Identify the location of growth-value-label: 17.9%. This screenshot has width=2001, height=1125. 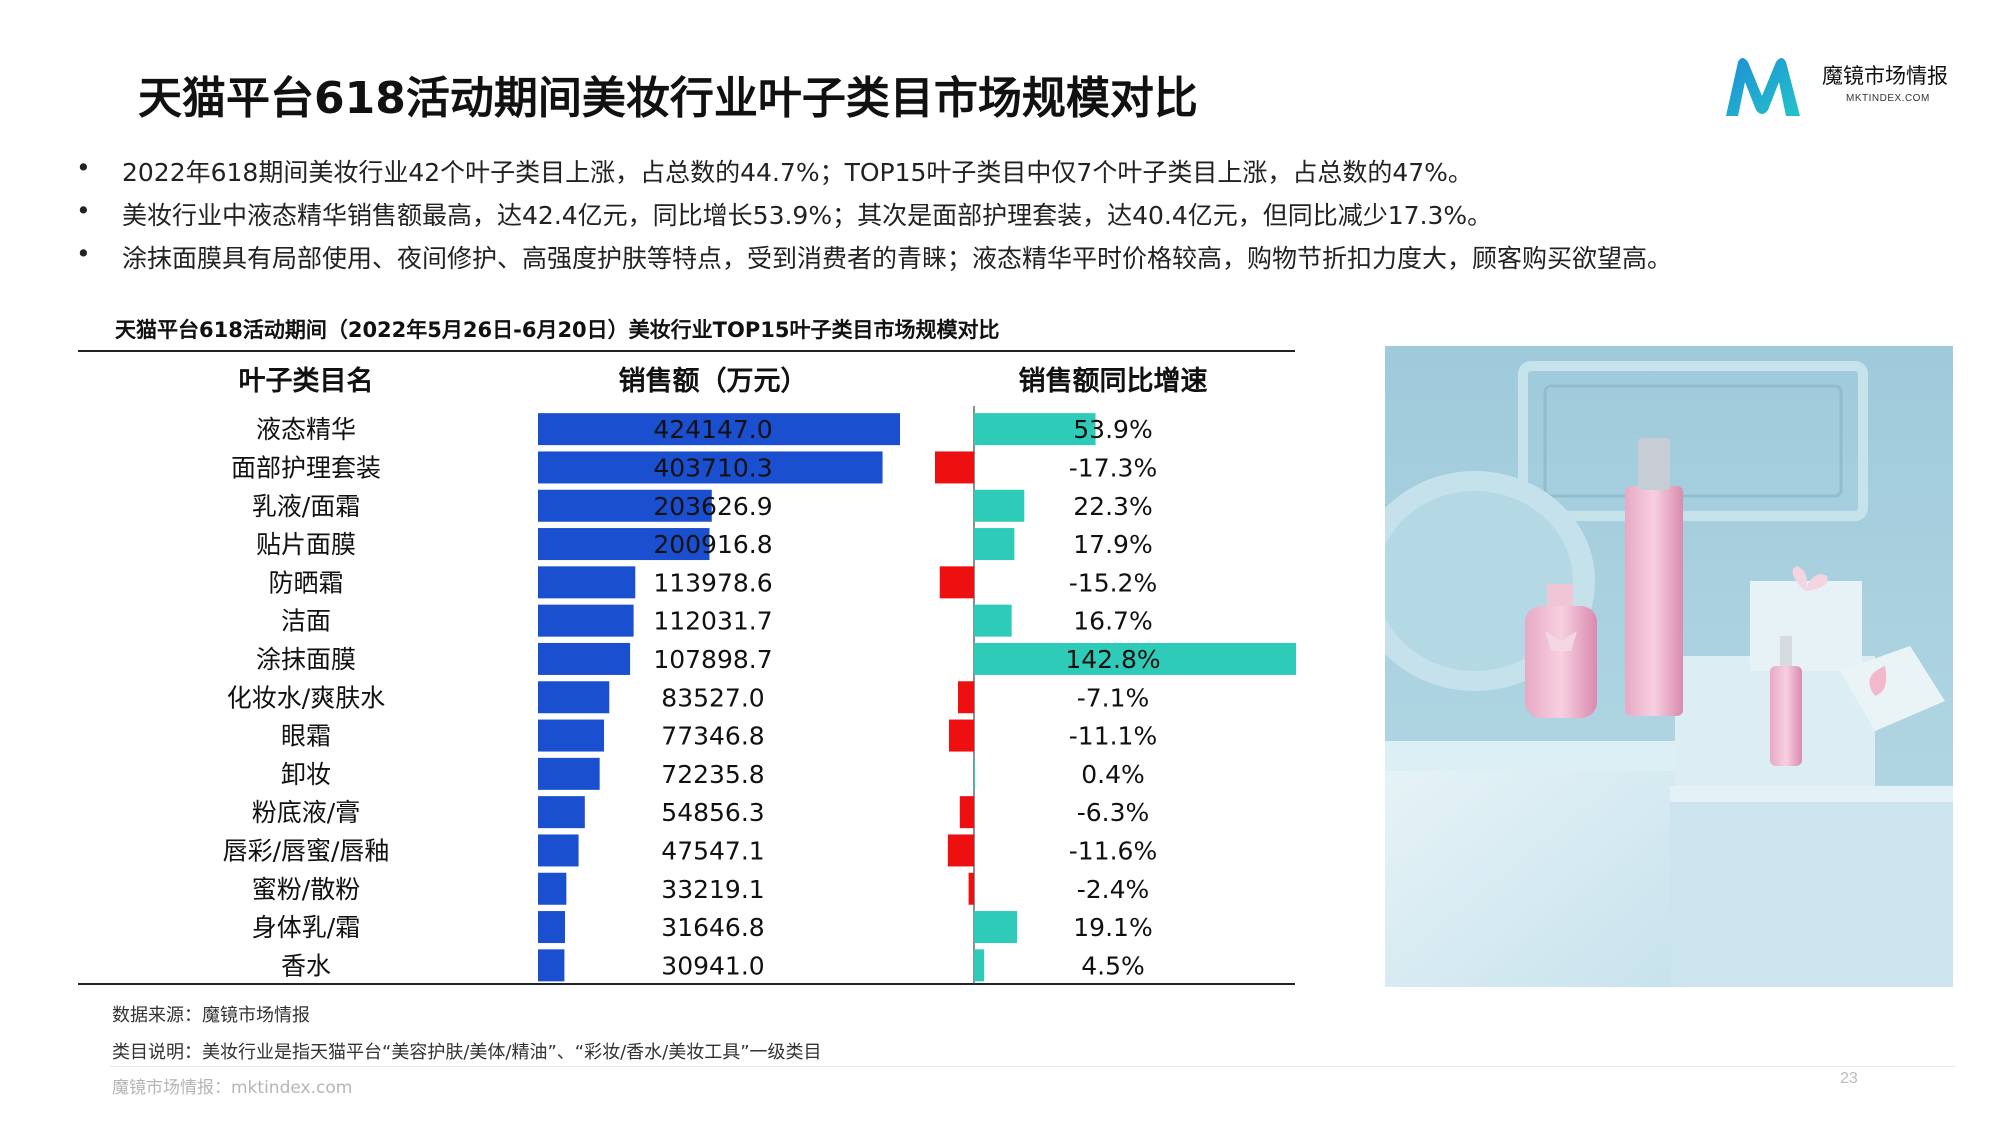
(1112, 544).